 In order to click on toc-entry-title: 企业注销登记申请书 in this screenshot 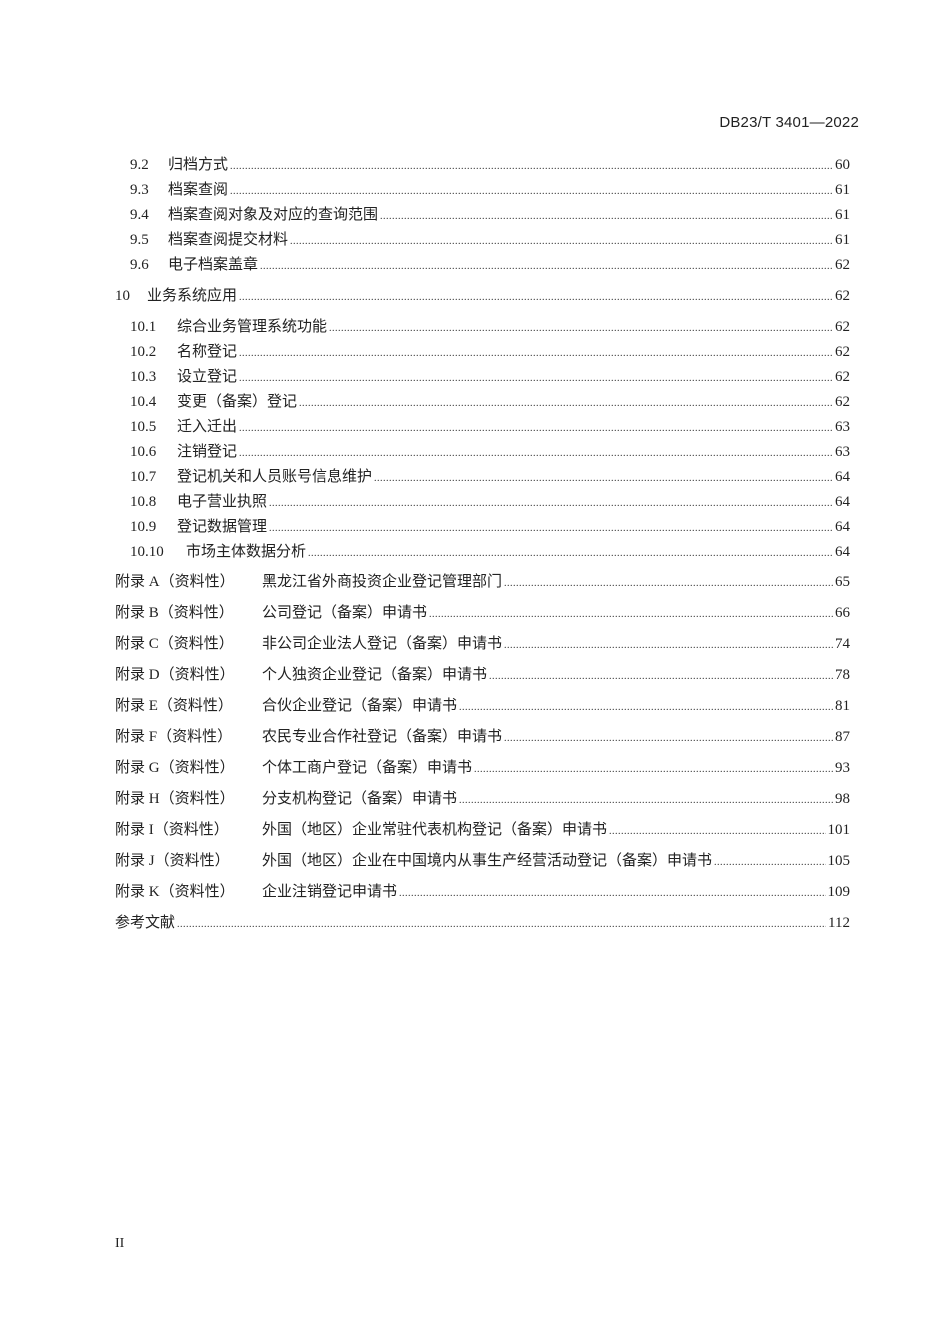, I will do `click(330, 892)`.